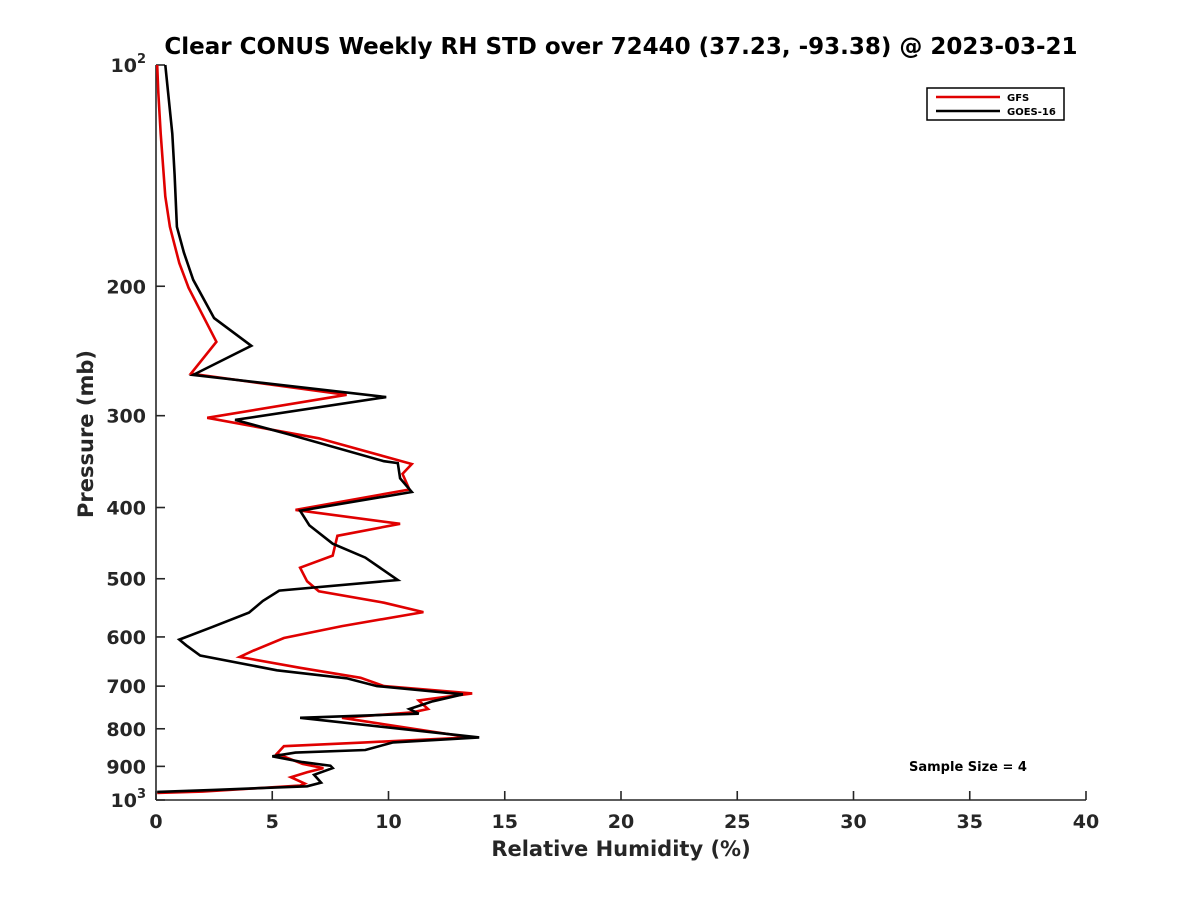 The width and height of the screenshot is (1200, 900). What do you see at coordinates (129, 799) in the screenshot?
I see `y-tick-label: 10³` at bounding box center [129, 799].